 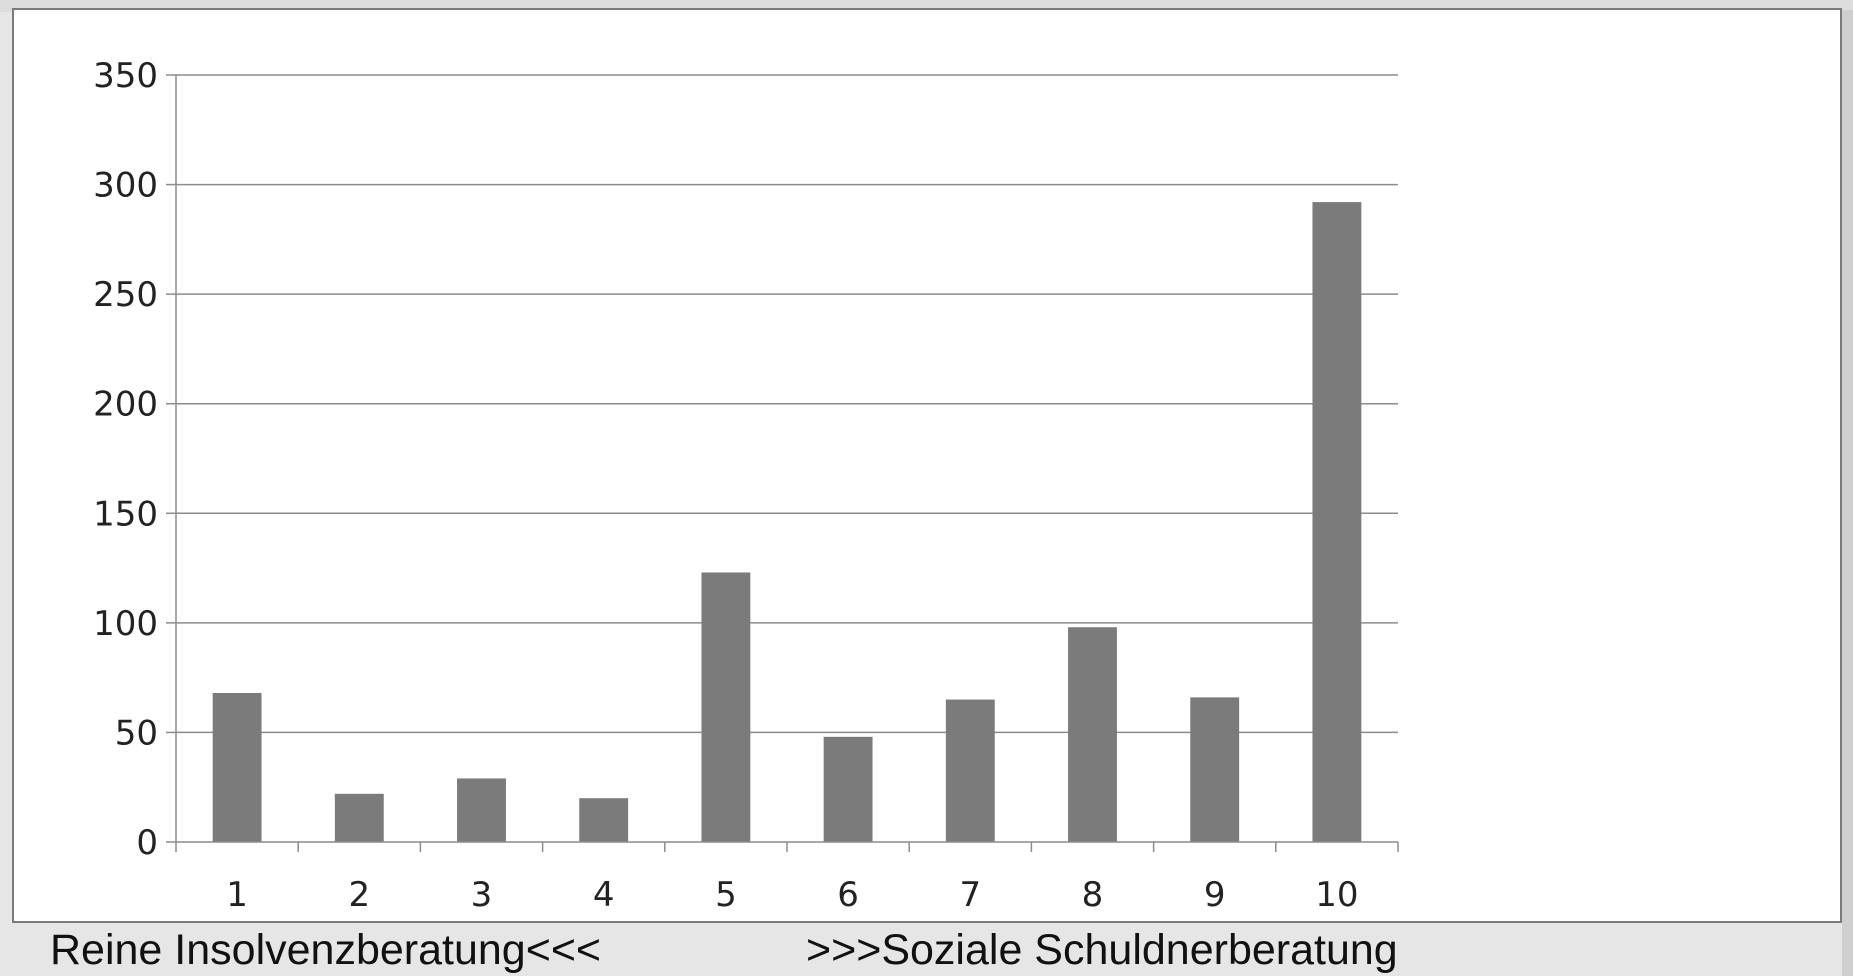 What do you see at coordinates (792, 895) in the screenshot?
I see `x-tick-labels: 1 2 3 4 5 6 7 8 9 10` at bounding box center [792, 895].